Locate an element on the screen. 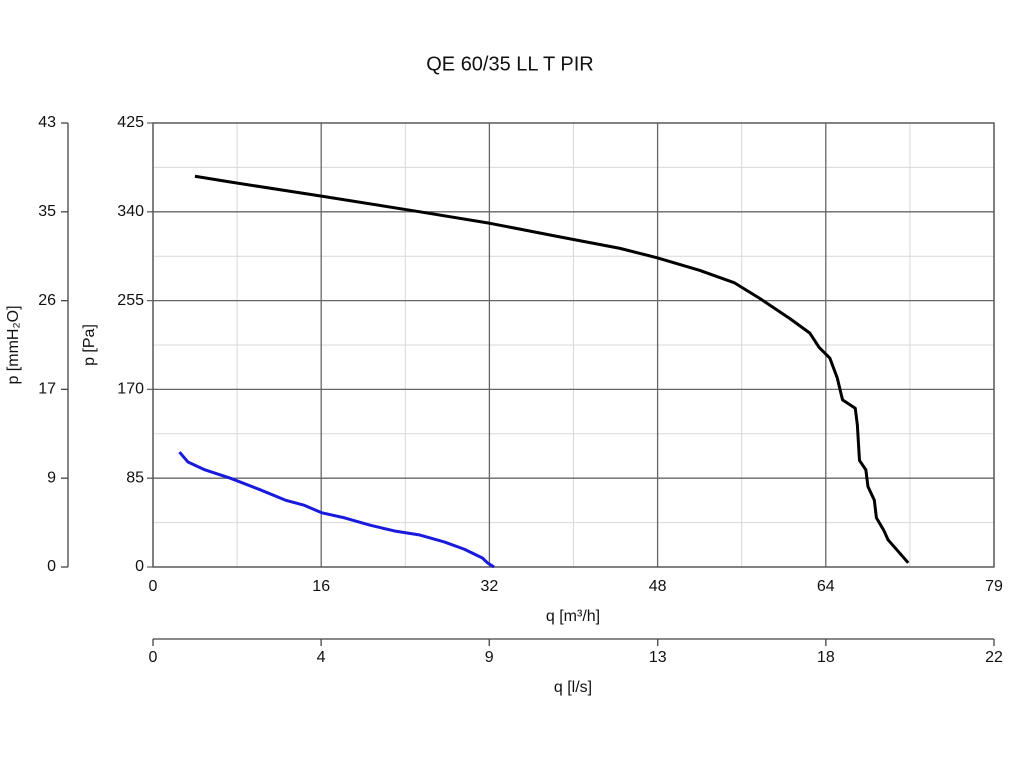 Image resolution: width=1024 pixels, height=768 pixels. y-tick-label: 0 is located at coordinates (139, 566).